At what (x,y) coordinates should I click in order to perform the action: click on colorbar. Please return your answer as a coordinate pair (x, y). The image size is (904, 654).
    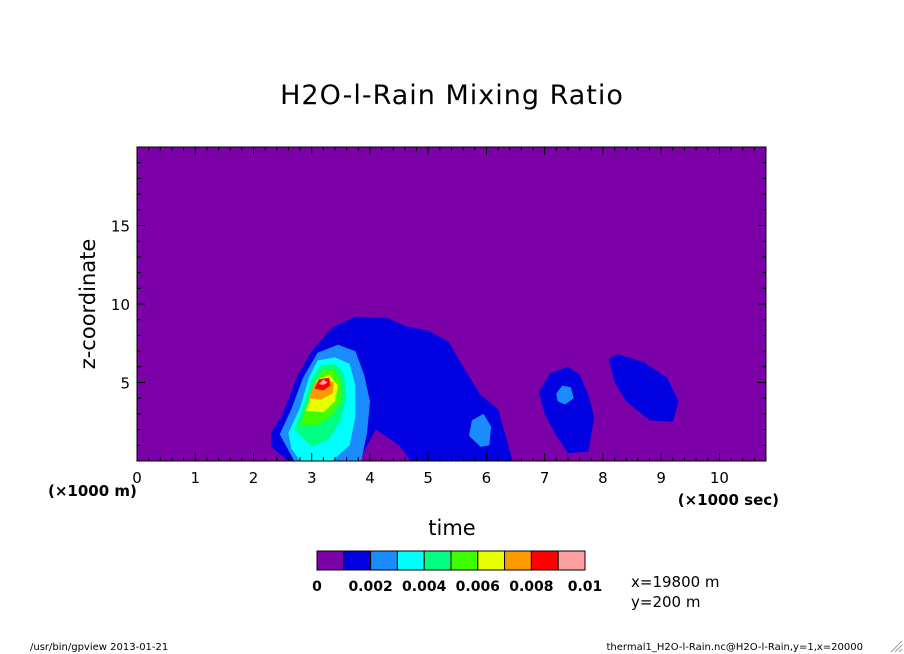
    Looking at the image, I should click on (451, 560).